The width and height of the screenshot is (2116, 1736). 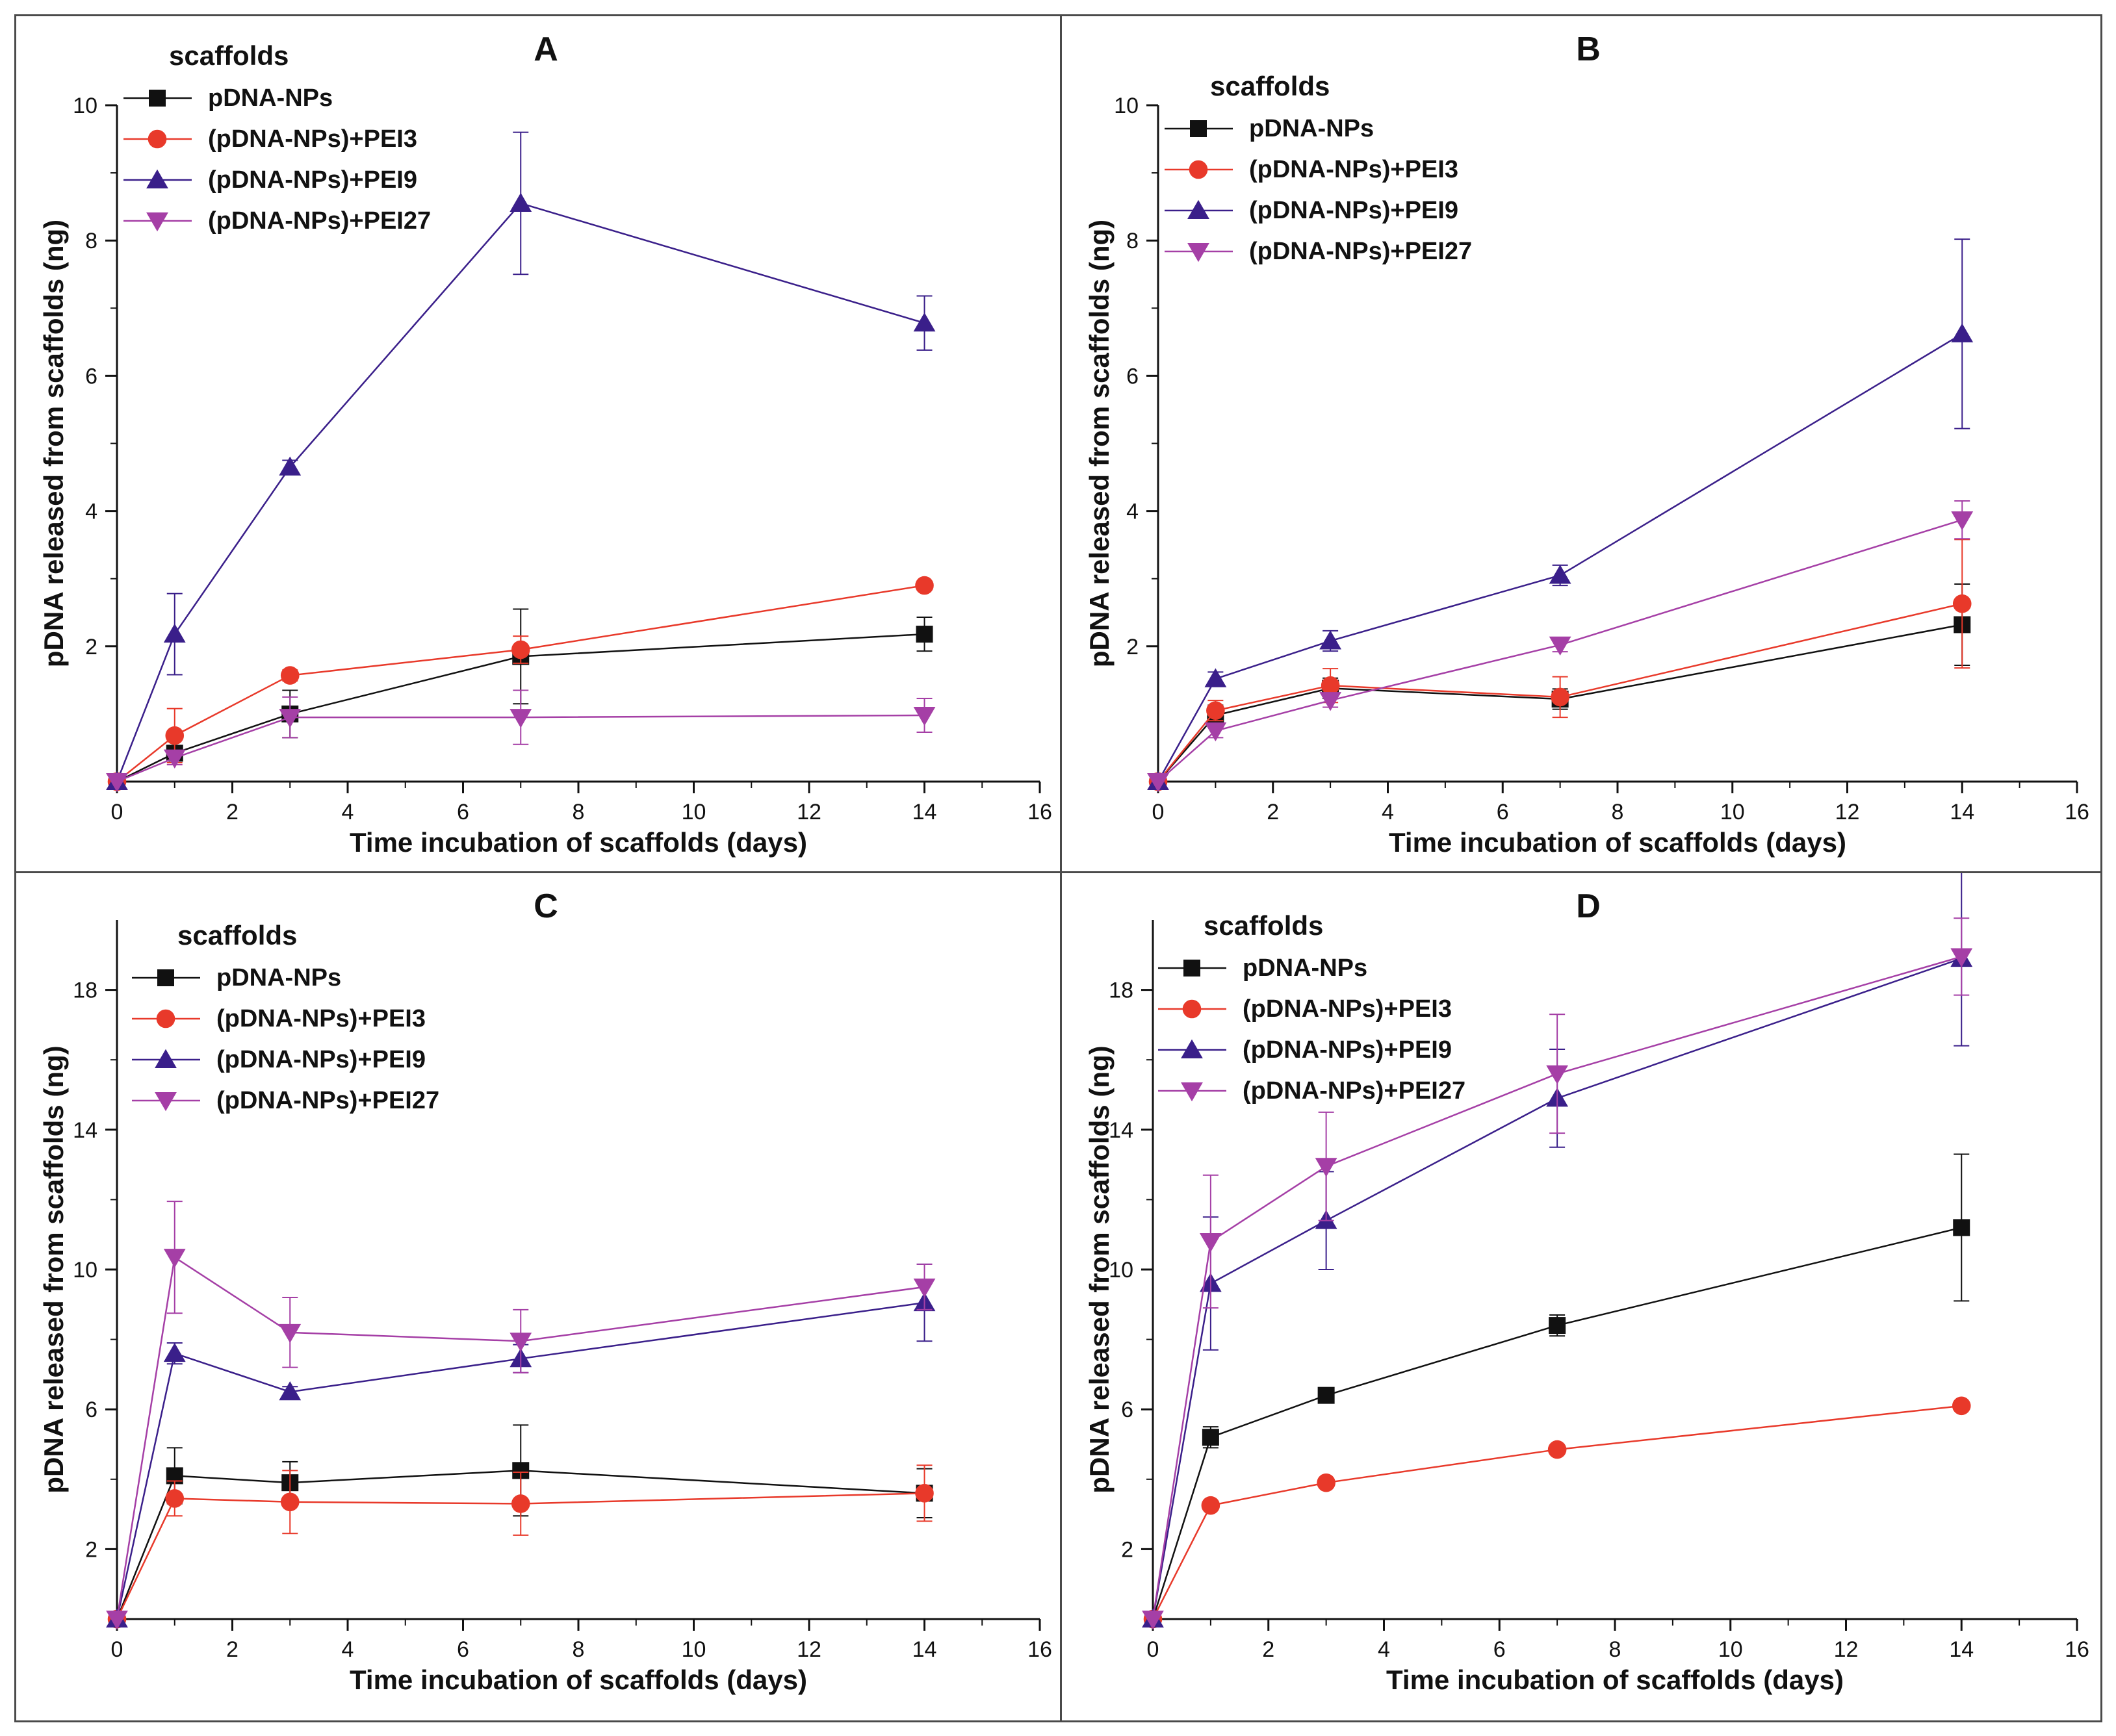 What do you see at coordinates (270, 98) in the screenshot?
I see `legend-entry: pDNA-NPs` at bounding box center [270, 98].